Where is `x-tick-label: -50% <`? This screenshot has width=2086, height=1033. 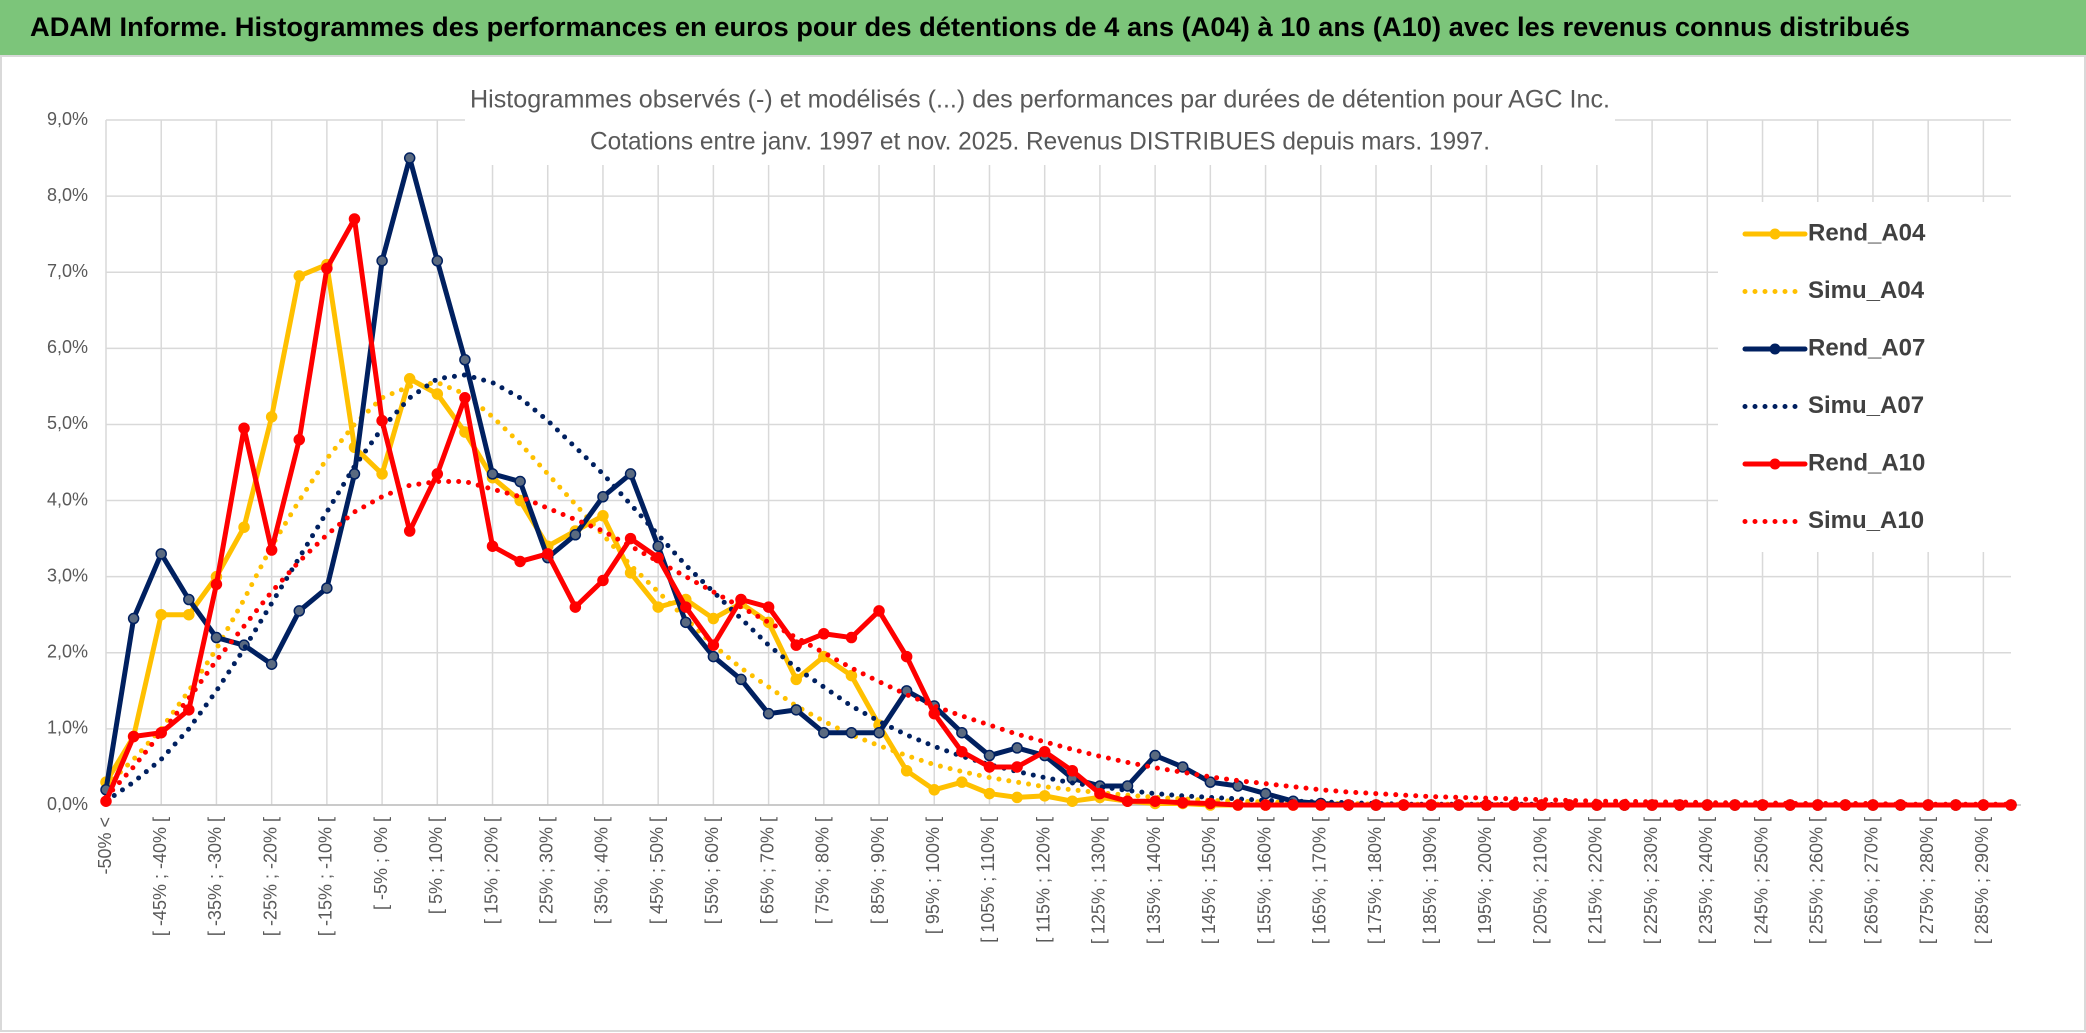 x-tick-label: -50% < is located at coordinates (105, 846).